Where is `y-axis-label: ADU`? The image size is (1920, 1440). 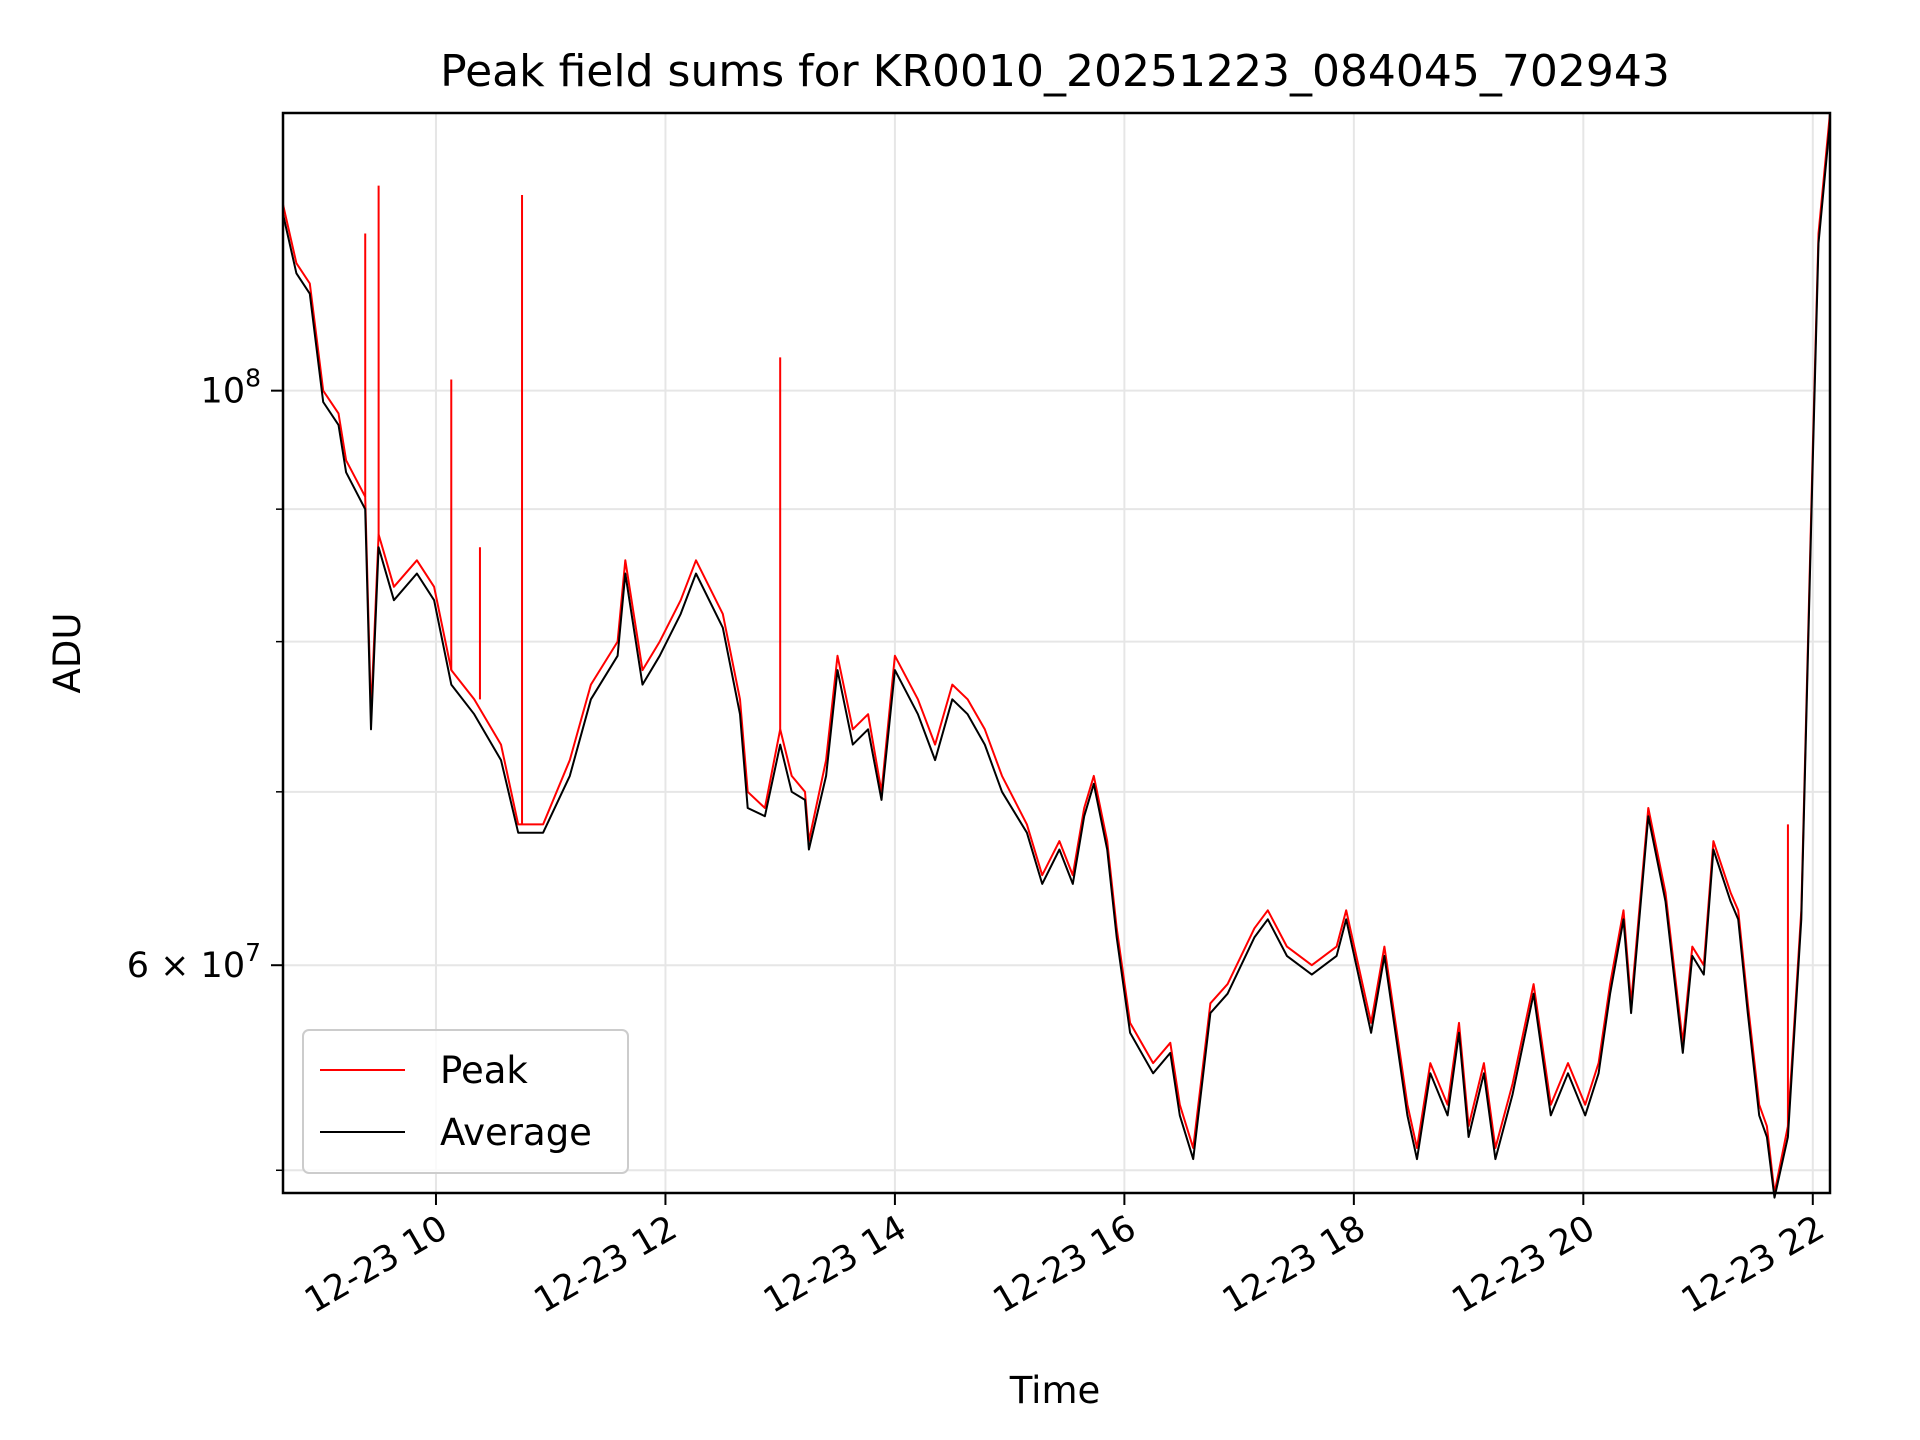 y-axis-label: ADU is located at coordinates (67, 653).